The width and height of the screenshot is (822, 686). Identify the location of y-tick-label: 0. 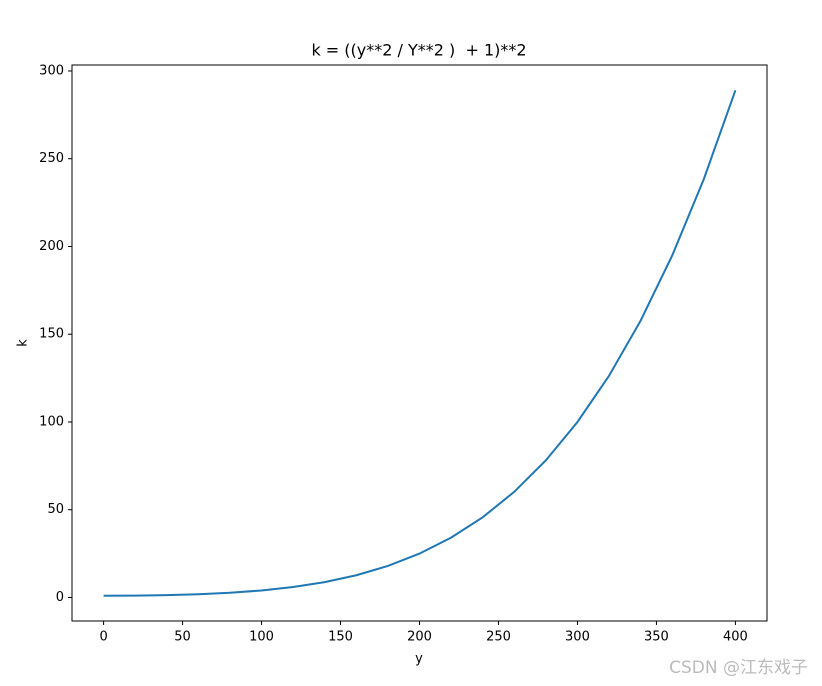
(60, 597).